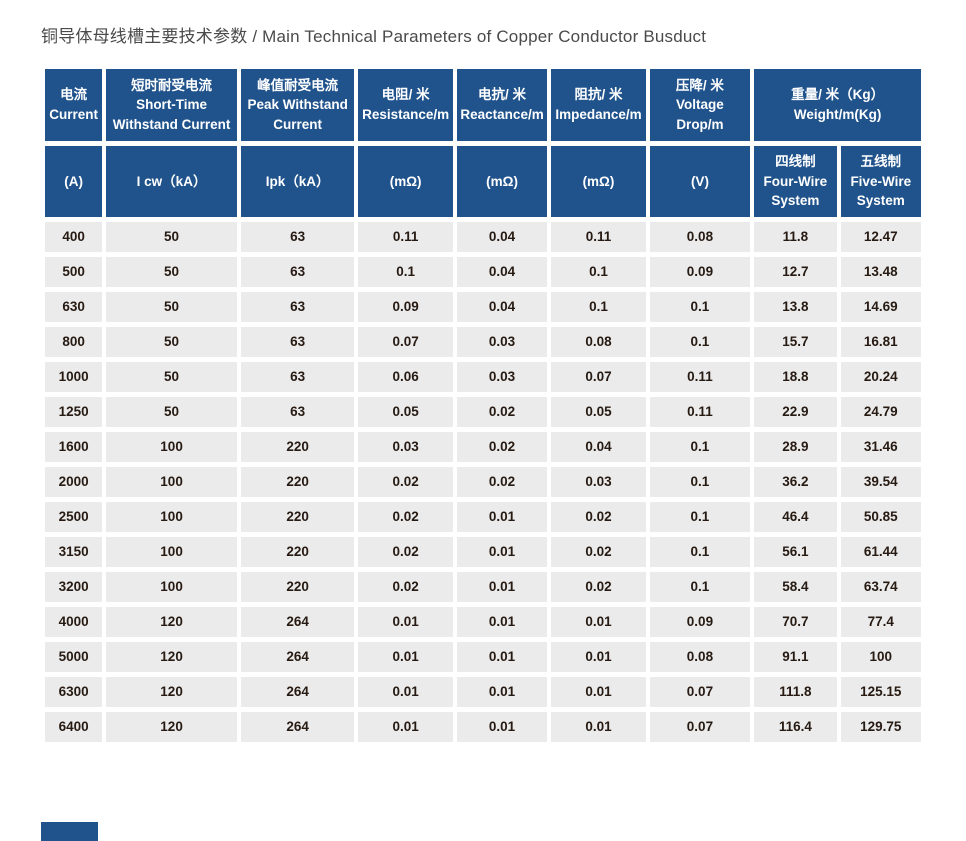  Describe the element at coordinates (881, 191) in the screenshot. I see `header-five-wire-en: Five-Wire System` at that location.